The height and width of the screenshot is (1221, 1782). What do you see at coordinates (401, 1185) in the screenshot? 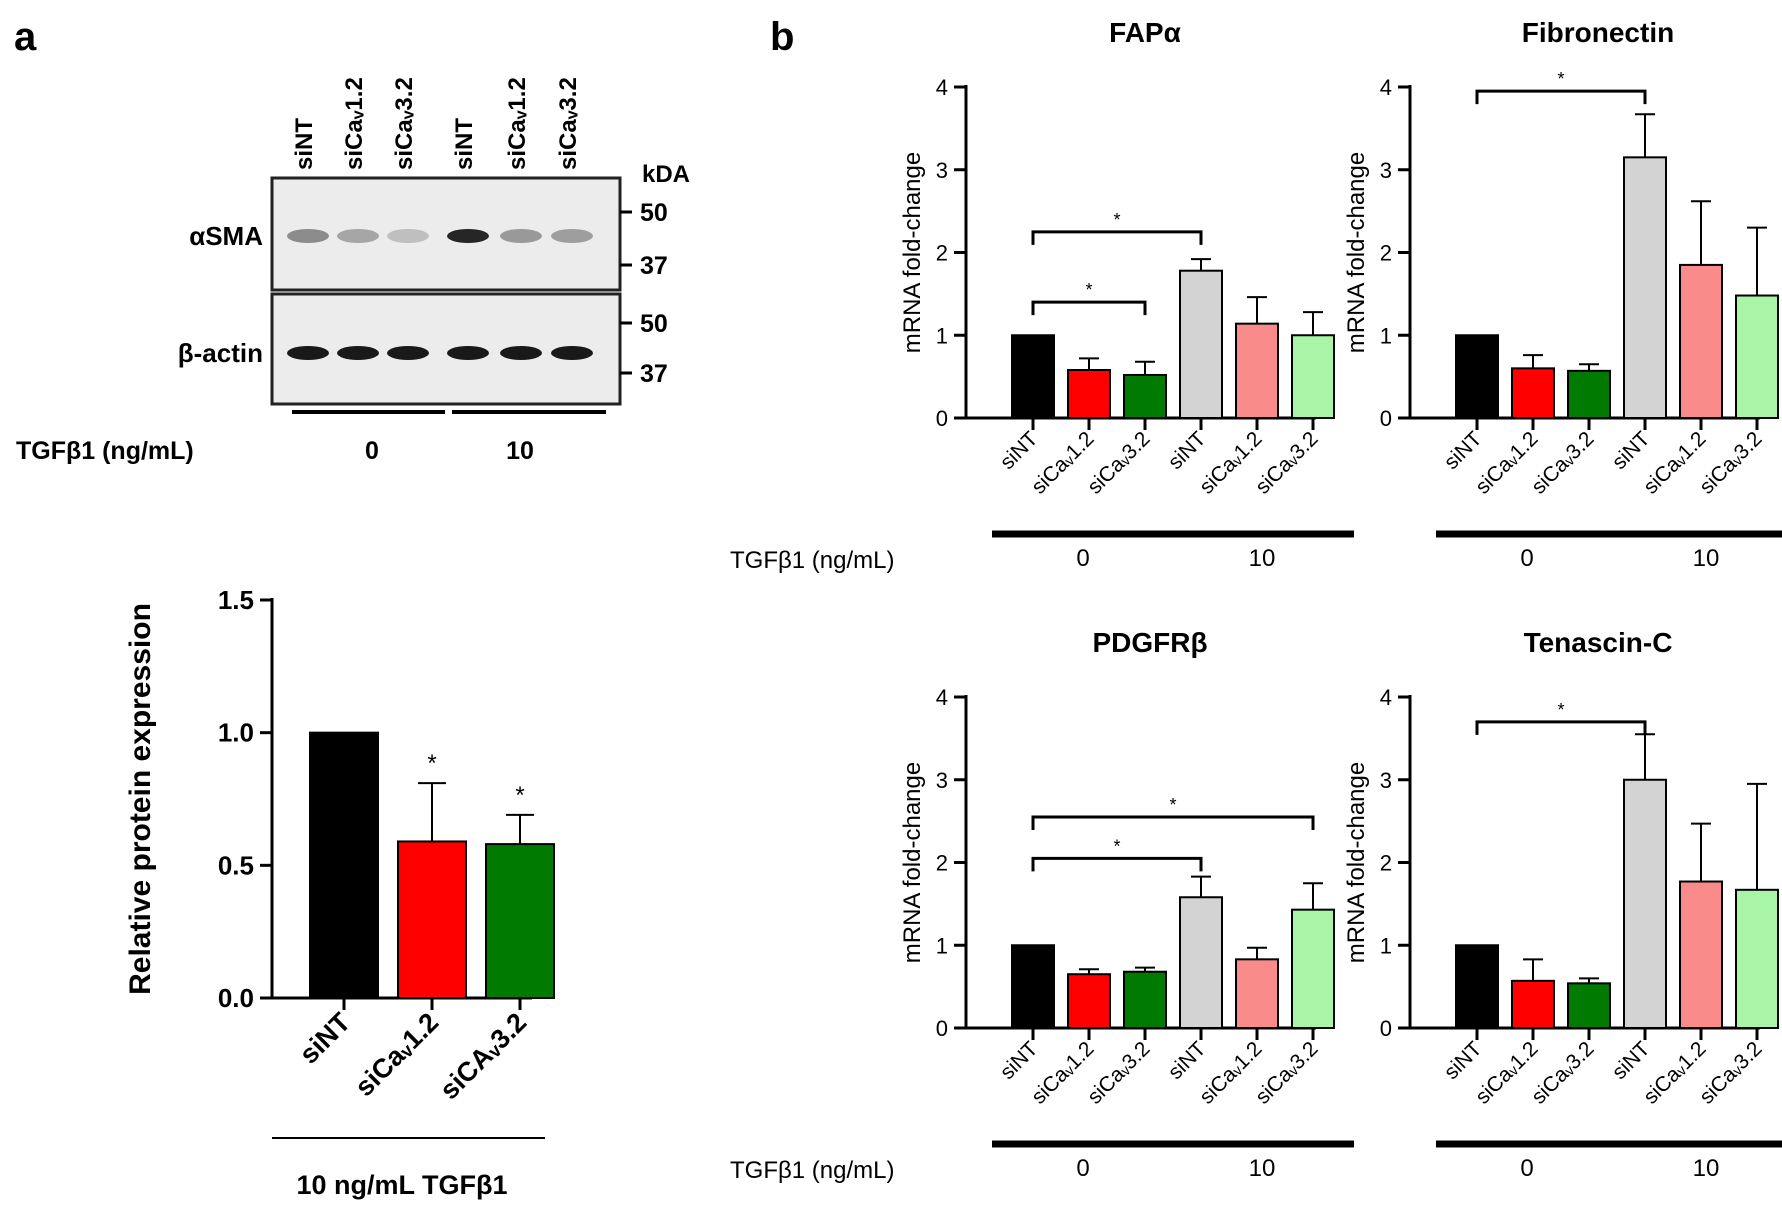
I see `treatment-label: 10 ng/mL TGFβ1` at bounding box center [401, 1185].